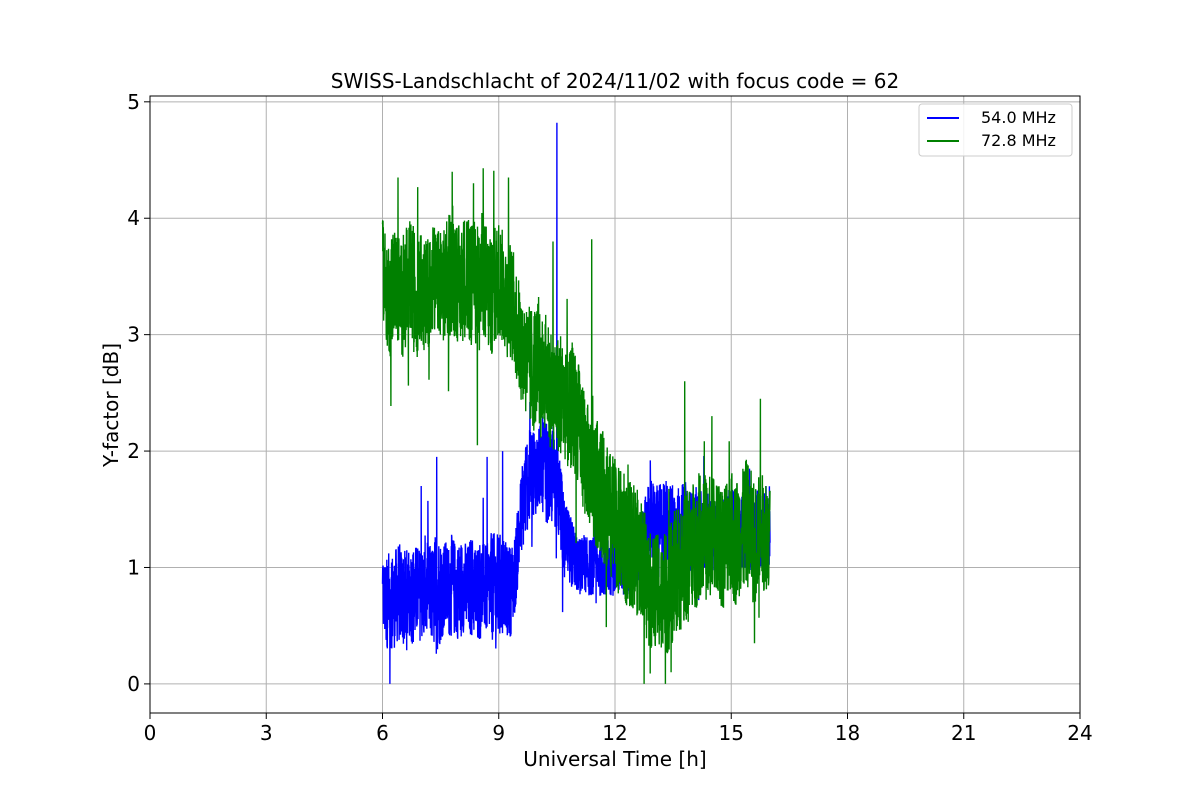 Image resolution: width=1200 pixels, height=800 pixels. Describe the element at coordinates (614, 733) in the screenshot. I see `x-tick-label: 12` at that location.